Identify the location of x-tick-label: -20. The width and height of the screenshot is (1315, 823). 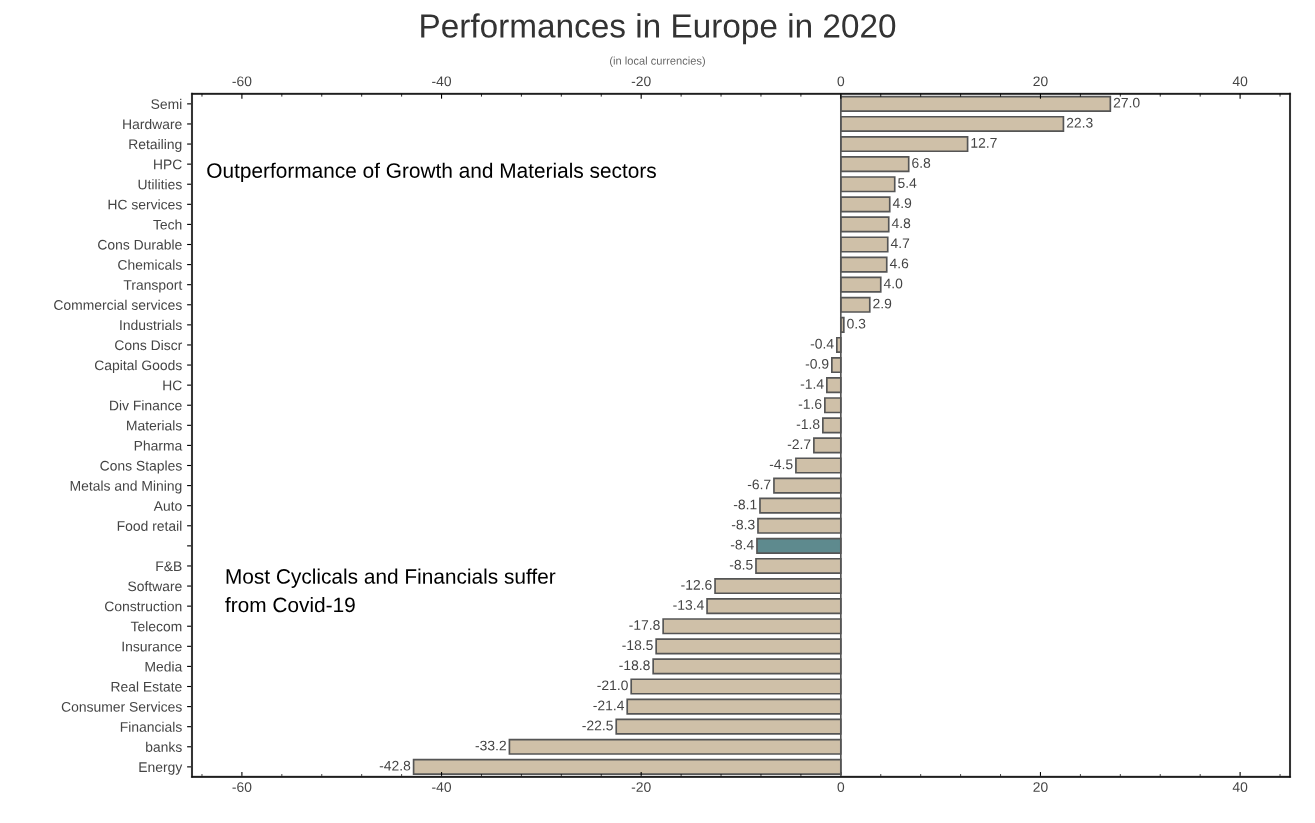
(641, 787).